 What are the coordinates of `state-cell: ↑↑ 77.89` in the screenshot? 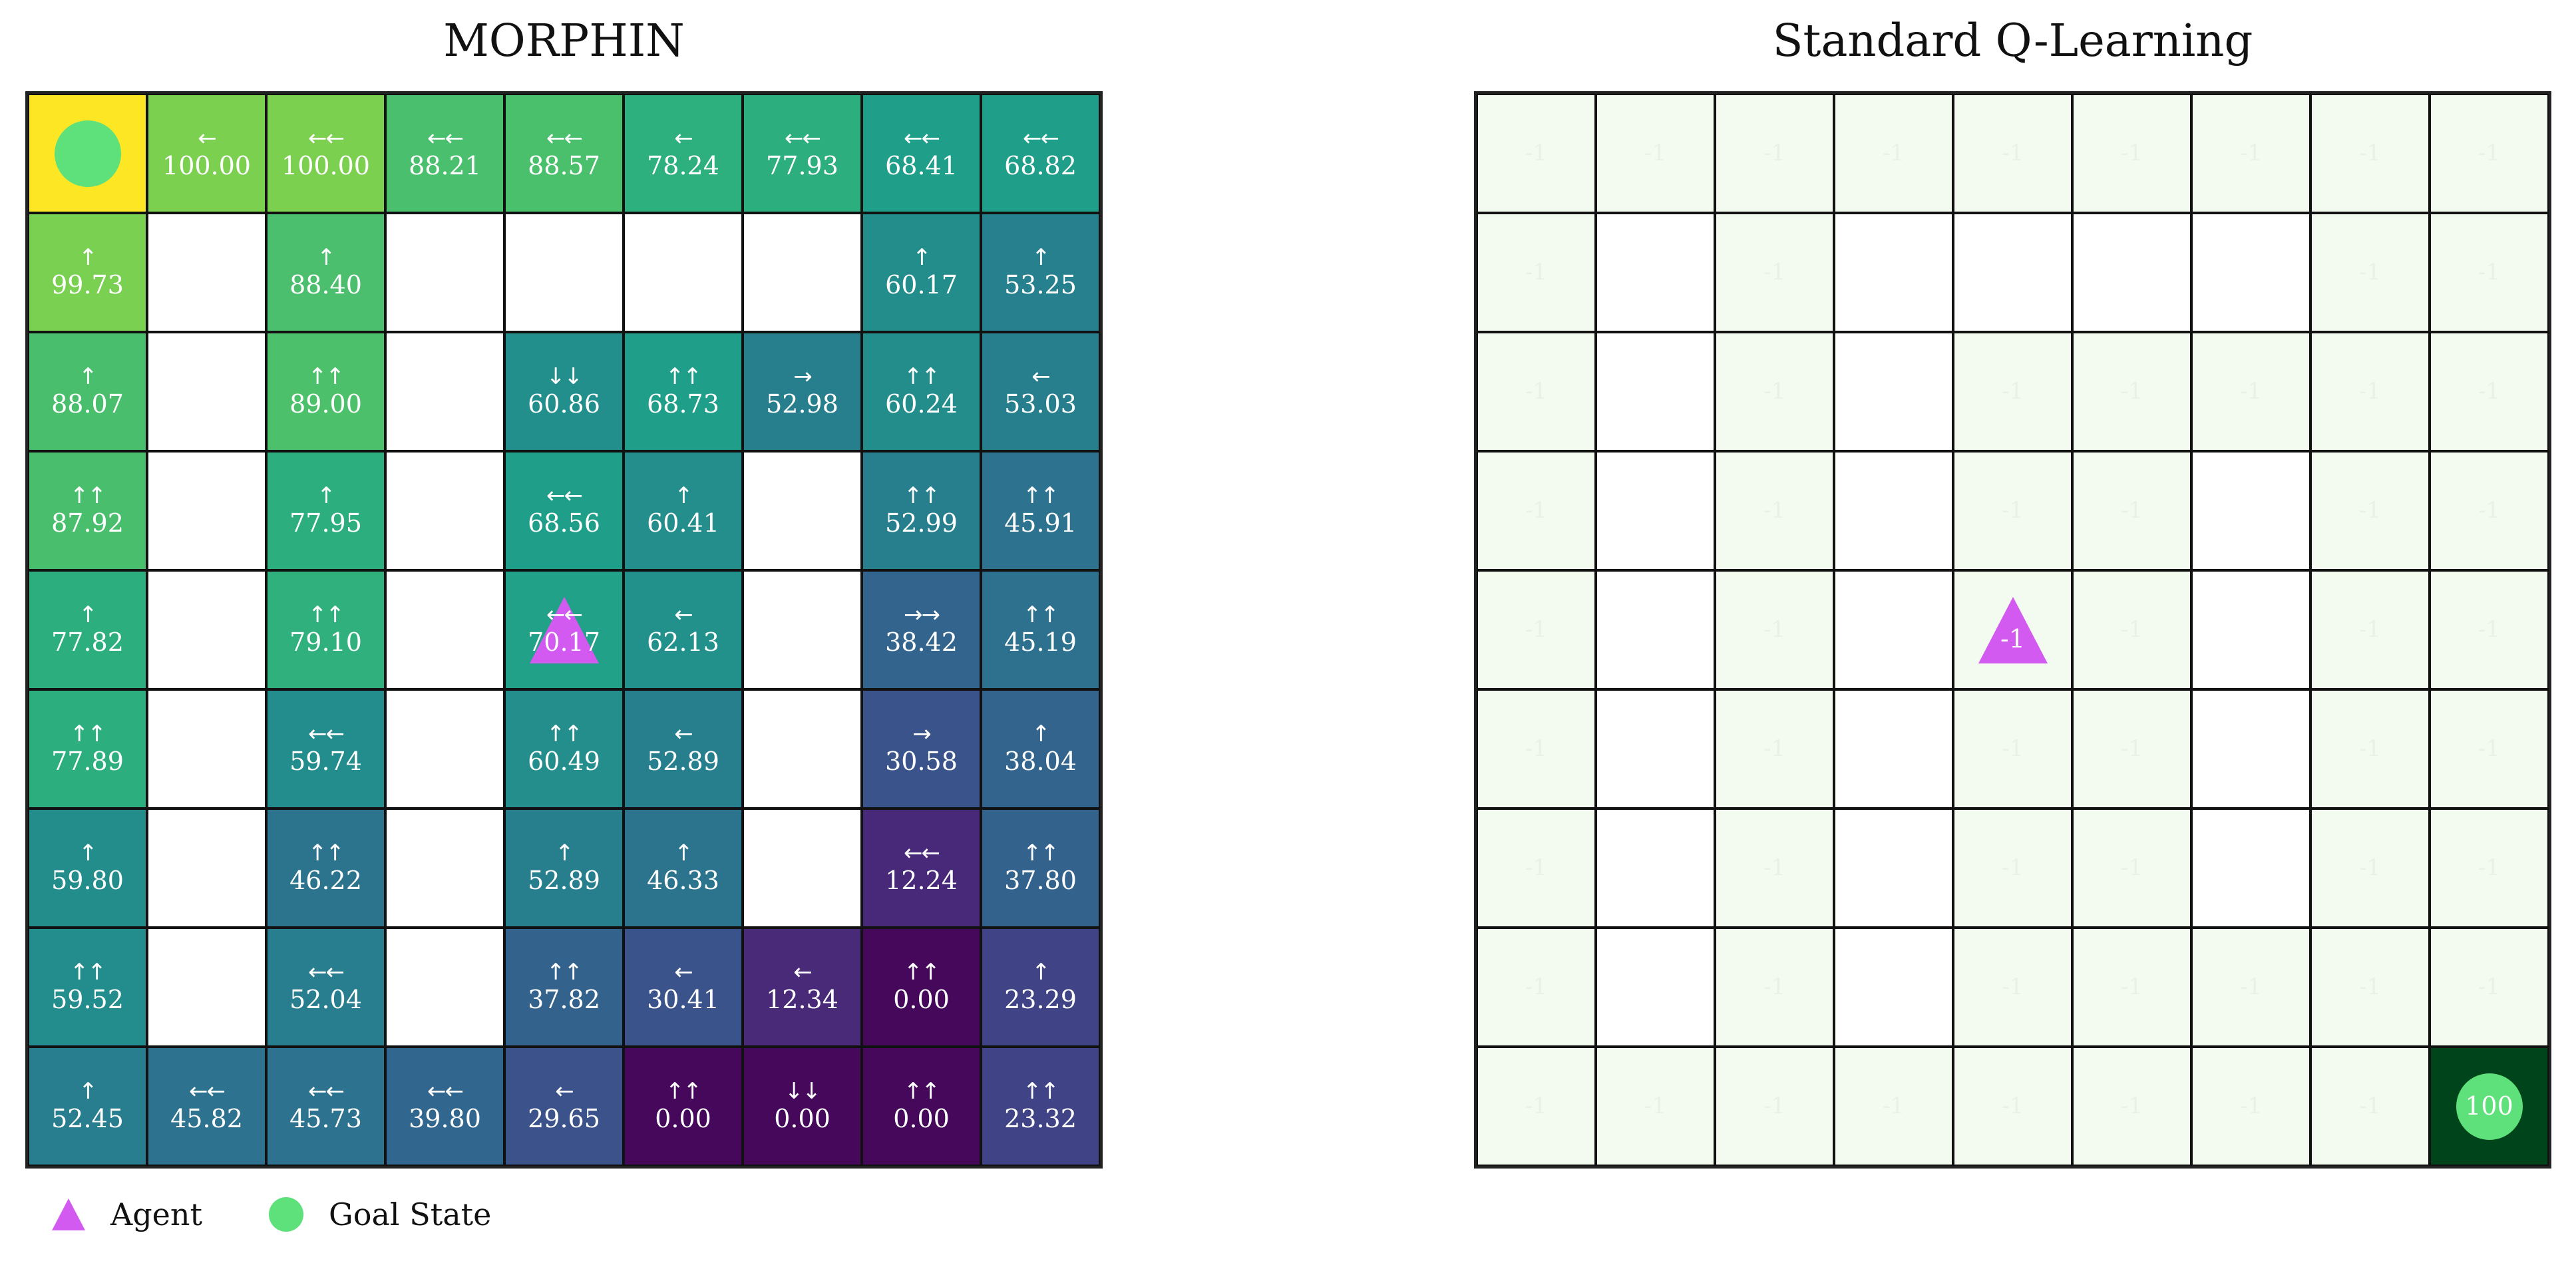 It's located at (87, 749).